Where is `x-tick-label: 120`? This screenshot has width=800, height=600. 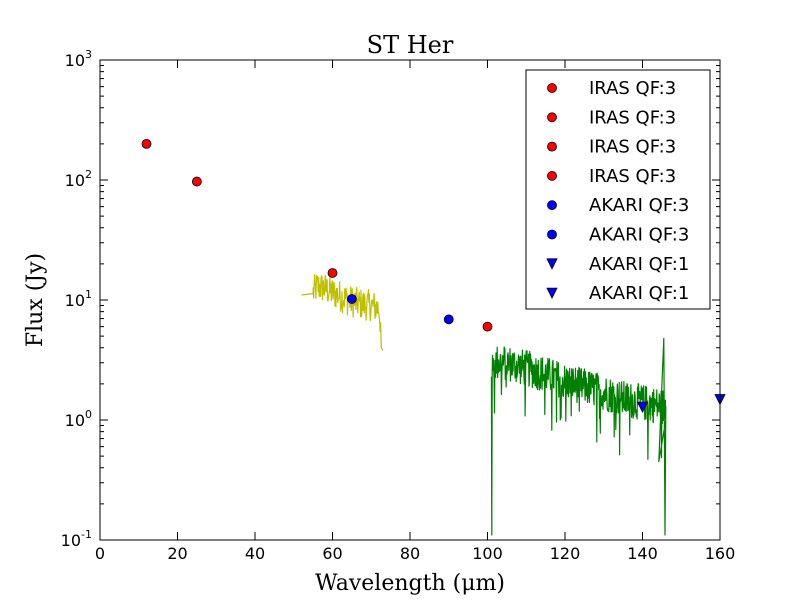
x-tick-label: 120 is located at coordinates (565, 553).